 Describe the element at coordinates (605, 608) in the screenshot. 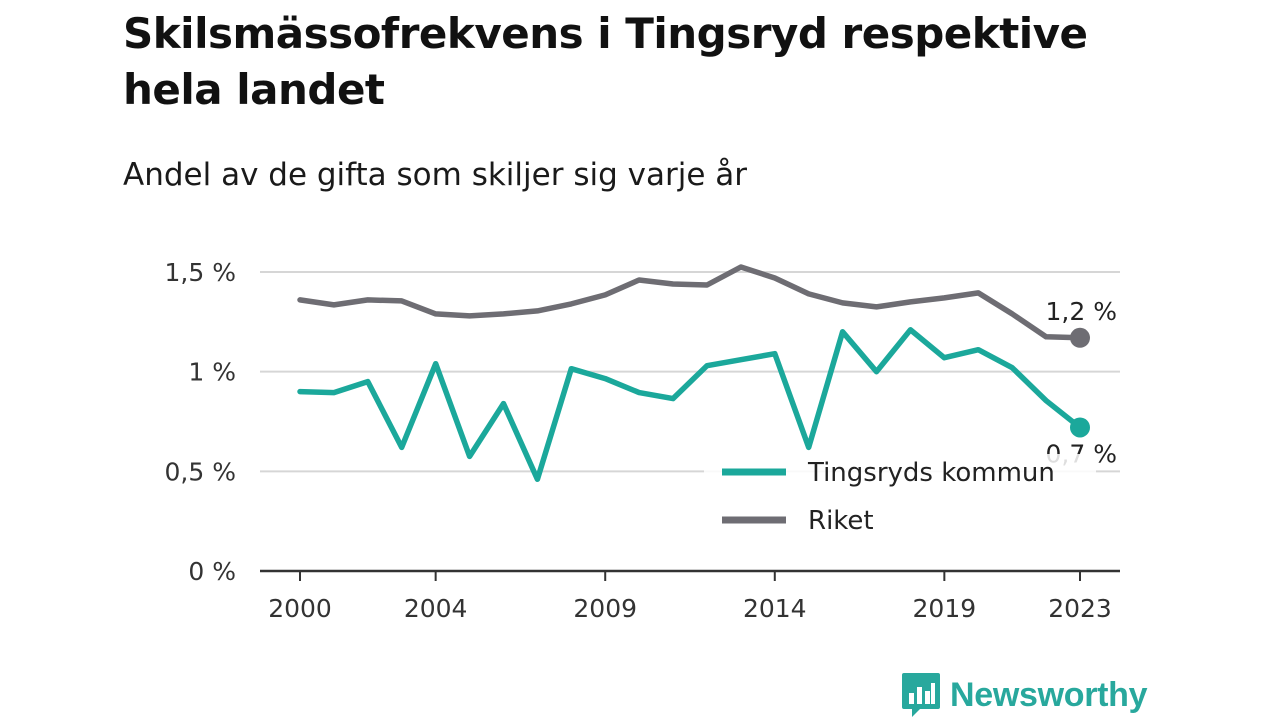

I see `x-tick-label: 2009` at that location.